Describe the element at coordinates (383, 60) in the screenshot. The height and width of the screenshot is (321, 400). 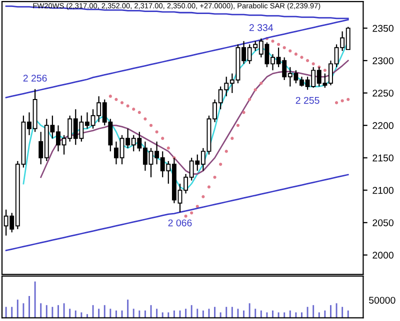
I see `y-tick-label: 2300` at that location.